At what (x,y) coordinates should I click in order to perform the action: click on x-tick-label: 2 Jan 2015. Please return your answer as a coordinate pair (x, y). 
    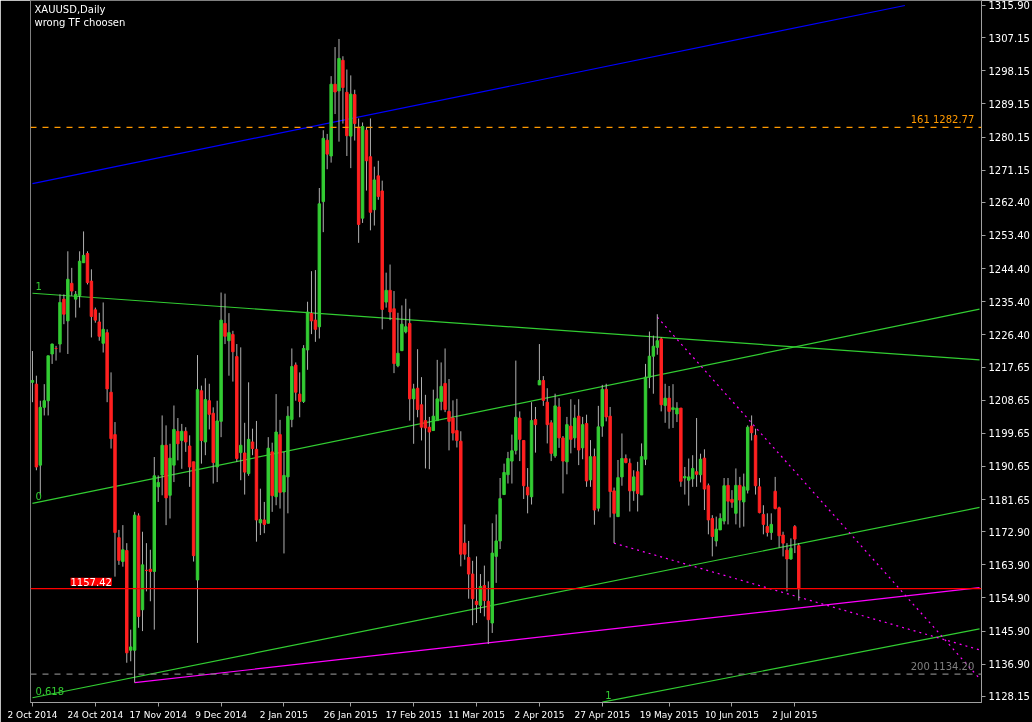
    Looking at the image, I should click on (284, 714).